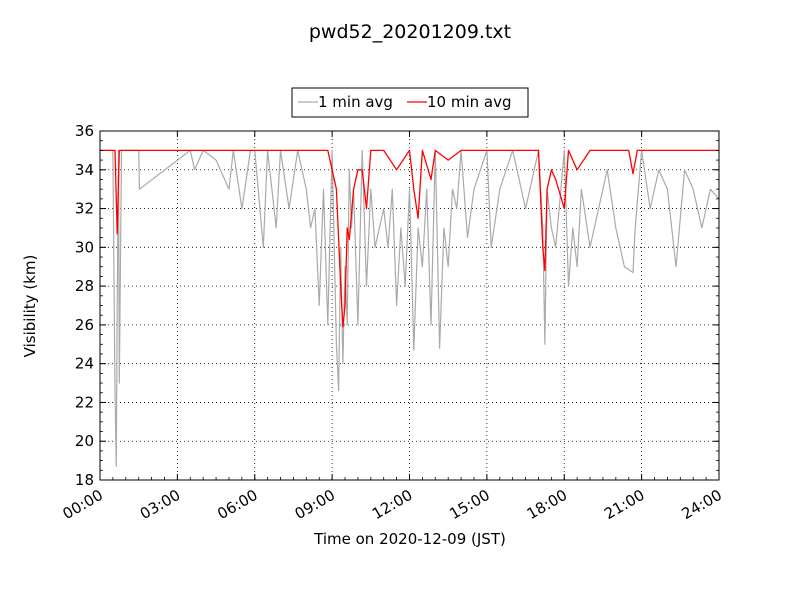 Image resolution: width=800 pixels, height=600 pixels. I want to click on y-axis-label: Visibility (km), so click(30, 306).